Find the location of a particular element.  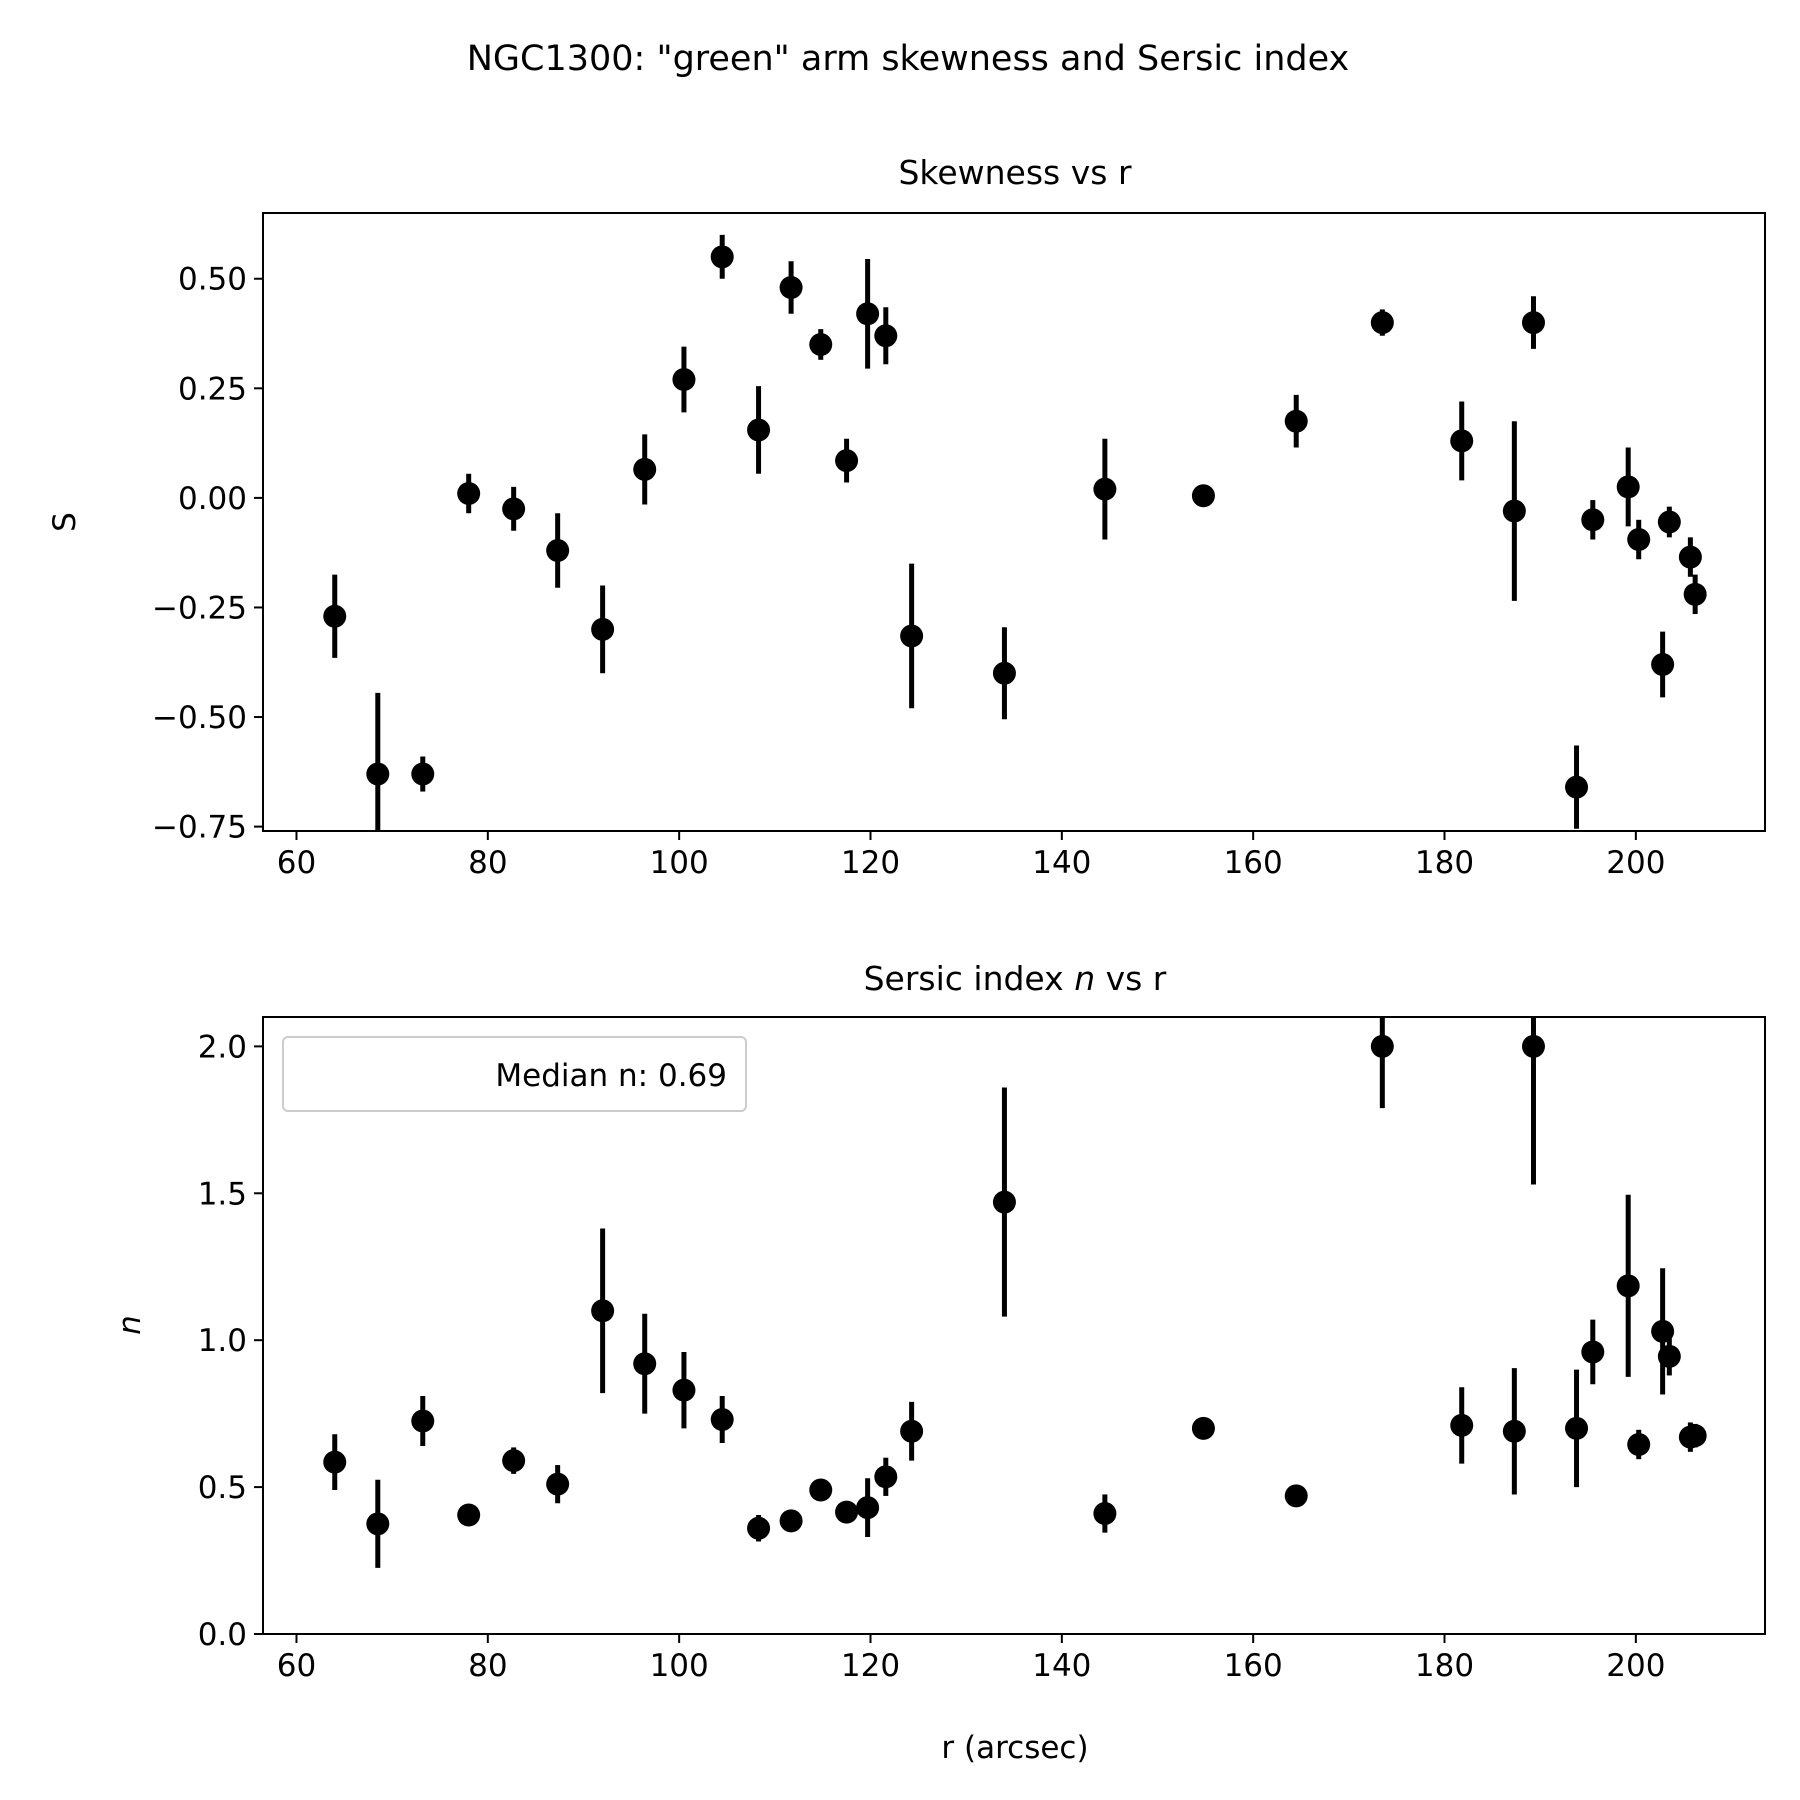

sersic-y-tick-label: 0.5 is located at coordinates (222, 1488).